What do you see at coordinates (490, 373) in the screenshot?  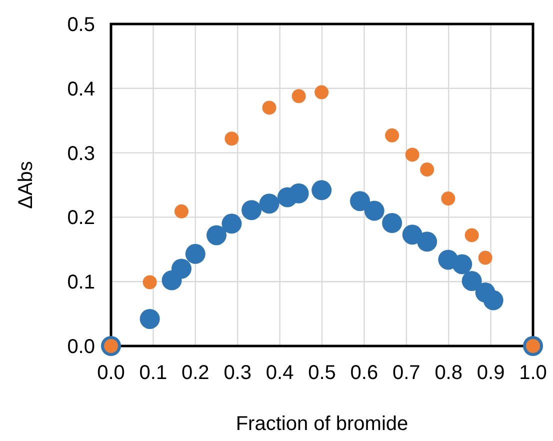 I see `x-tick-label: 0.9` at bounding box center [490, 373].